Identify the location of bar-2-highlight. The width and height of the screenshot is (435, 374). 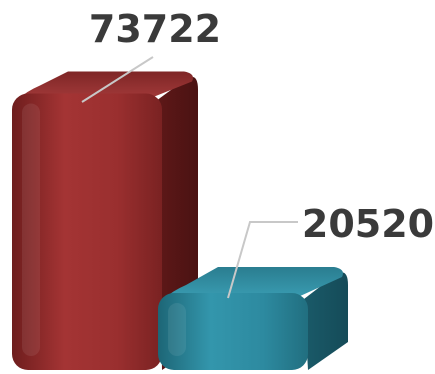
(177, 329).